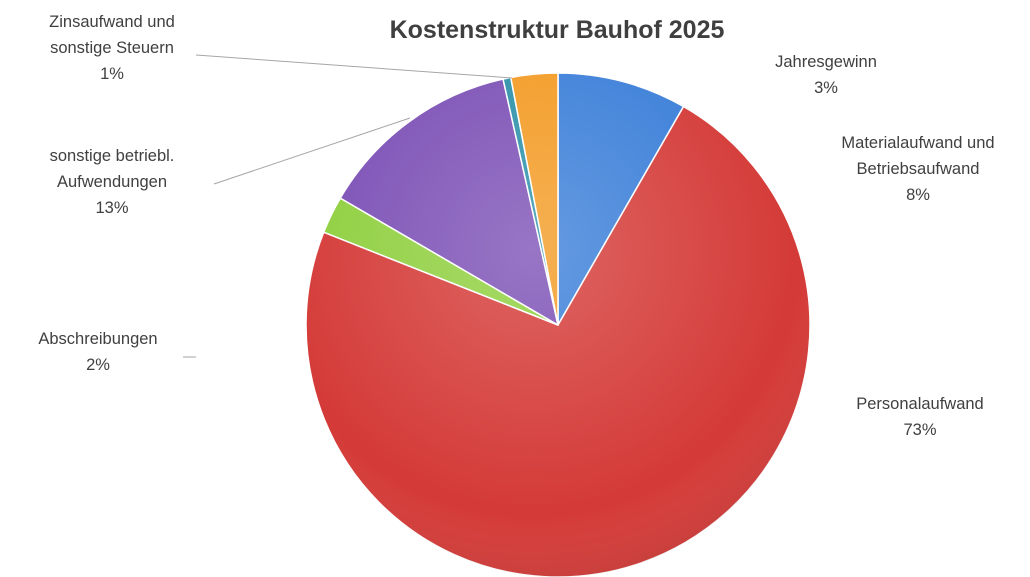 This screenshot has width=1030, height=577. I want to click on data-label-category: Abschreibungen, so click(97, 339).